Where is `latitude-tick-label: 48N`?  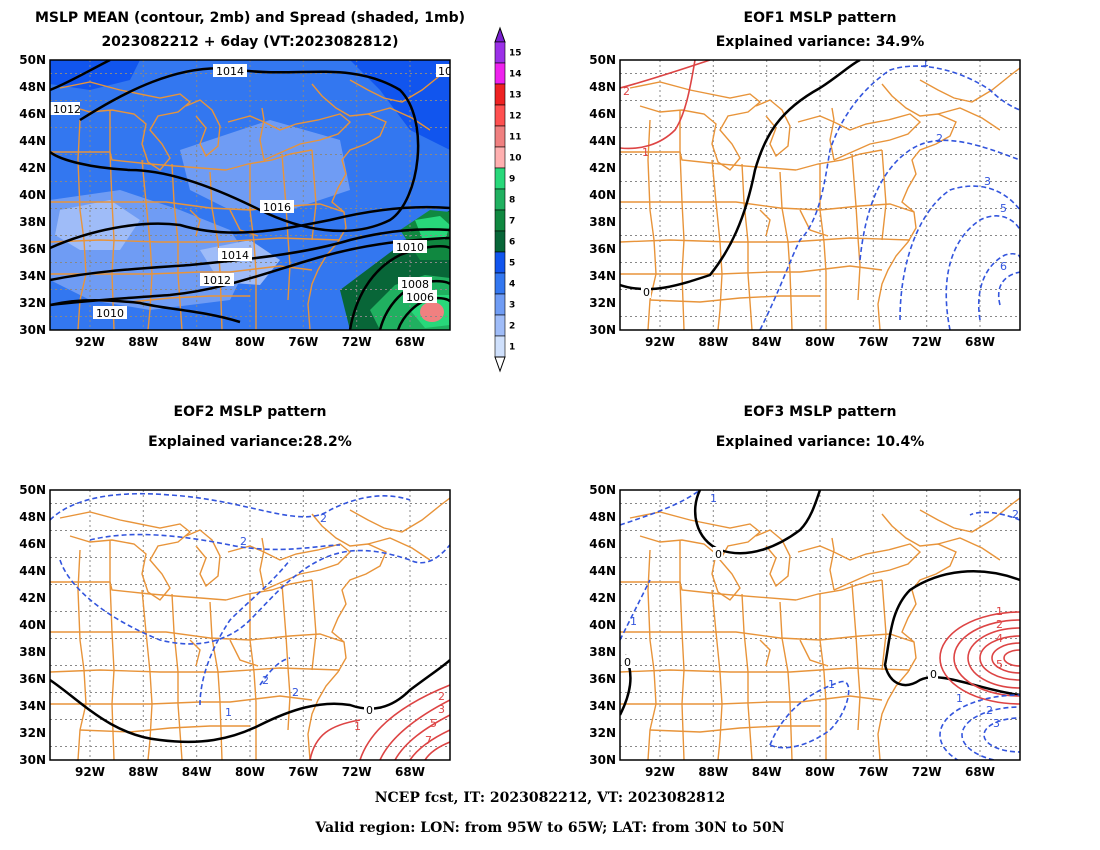
latitude-tick-label: 48N is located at coordinates (32, 517).